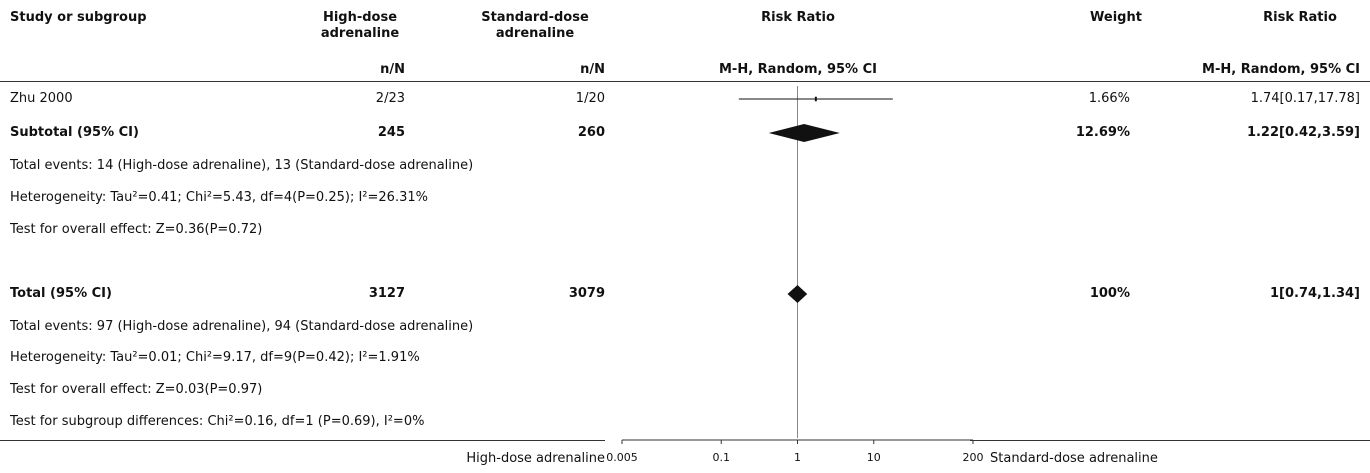 The image size is (1370, 473). What do you see at coordinates (798, 69) in the screenshot?
I see `header-plot-method: M-H, Random, 95% CI` at bounding box center [798, 69].